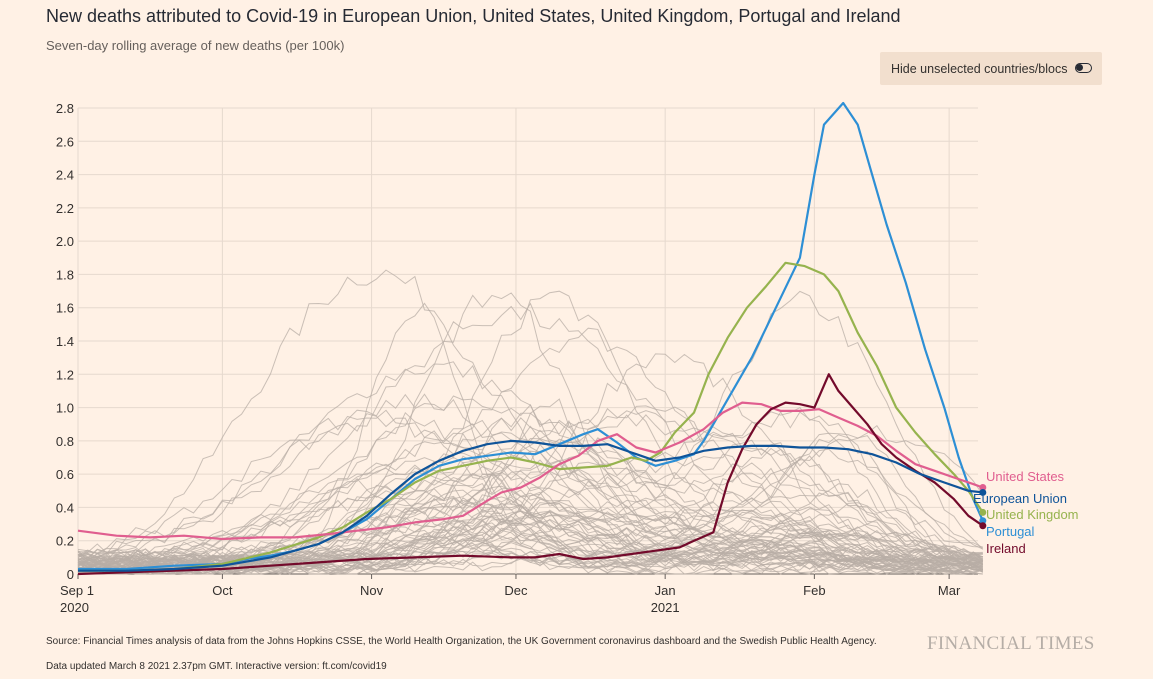 Image resolution: width=1153 pixels, height=679 pixels. I want to click on x-tick-label: Dec, so click(516, 590).